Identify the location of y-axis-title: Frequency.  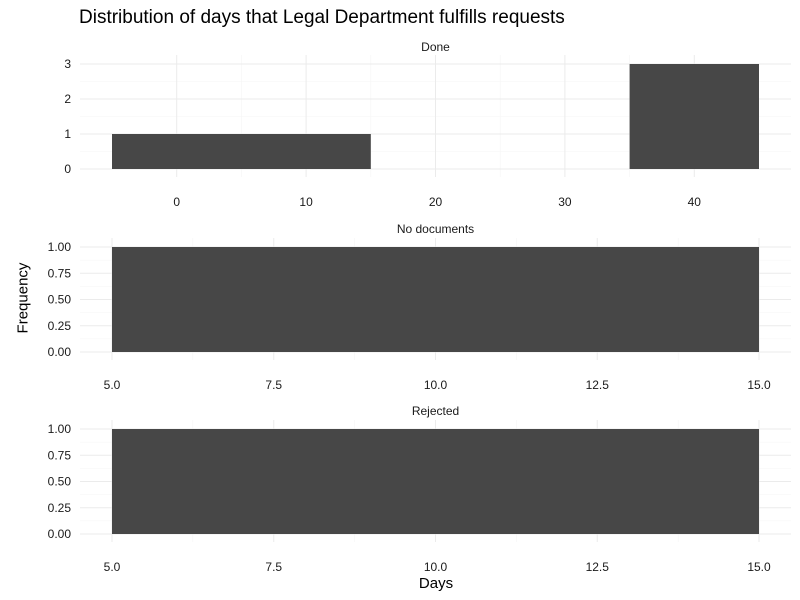
(22, 297).